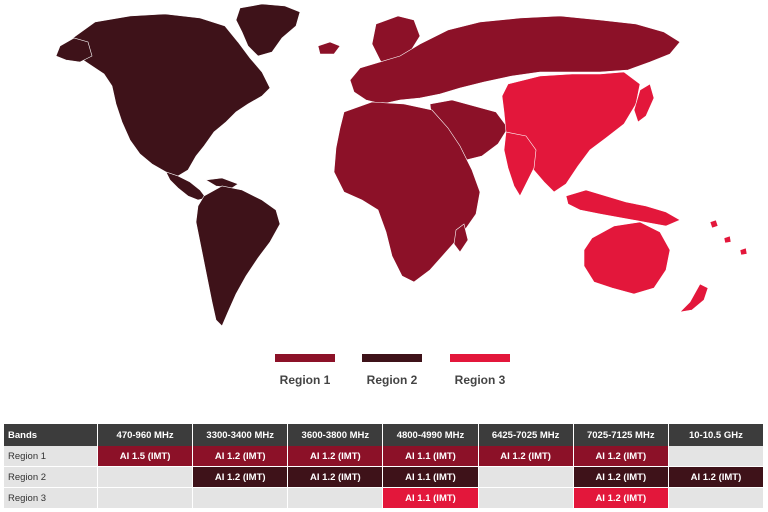  Describe the element at coordinates (728, 237) in the screenshot. I see `pacific-islands-shape` at that location.